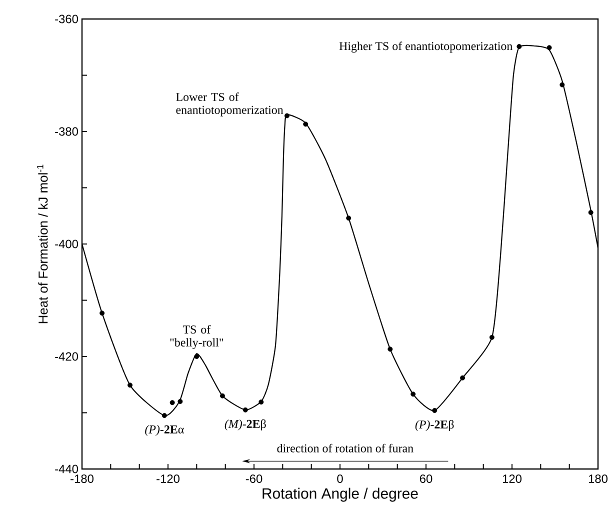 The image size is (611, 524). What do you see at coordinates (245, 424) in the screenshot?
I see `annotation: (M)-2Eβ` at bounding box center [245, 424].